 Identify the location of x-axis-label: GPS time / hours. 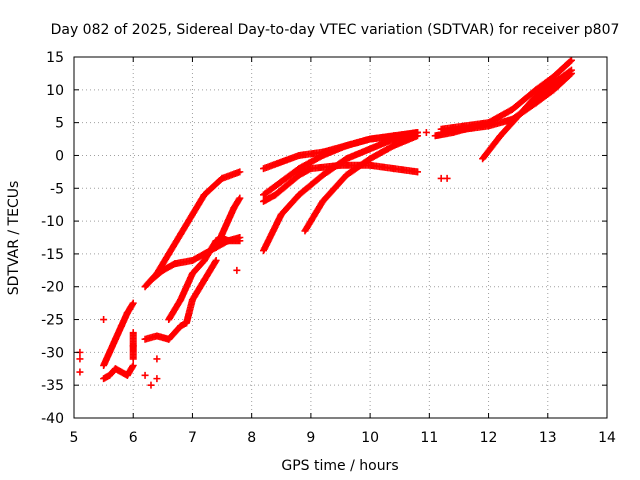
(339, 466).